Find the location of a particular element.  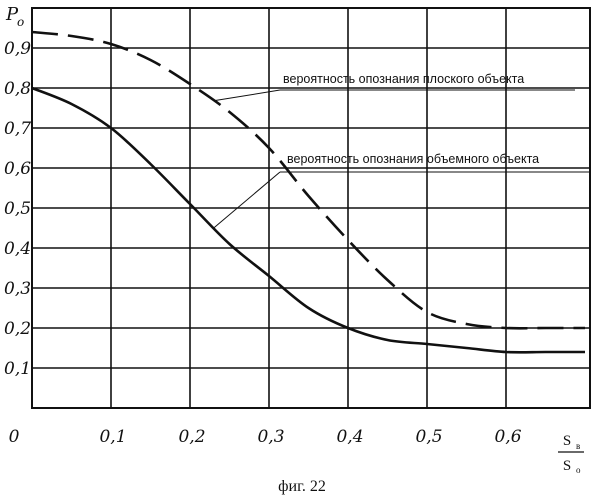

y-tick-label-9: 0,9 is located at coordinates (17, 49).